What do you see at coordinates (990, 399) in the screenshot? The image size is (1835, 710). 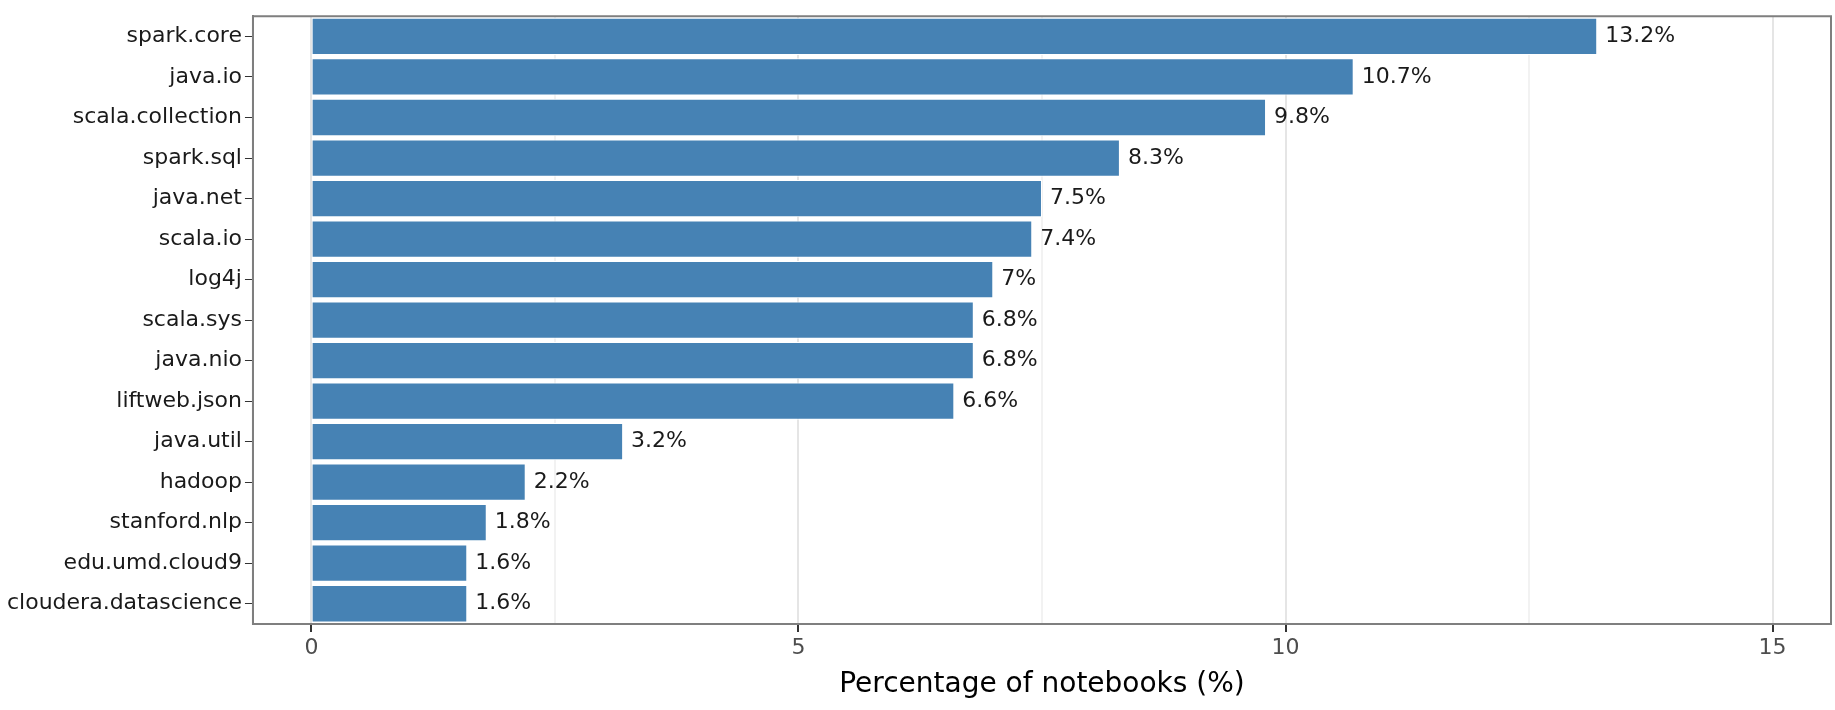 I see `data-label: 6.6%` at bounding box center [990, 399].